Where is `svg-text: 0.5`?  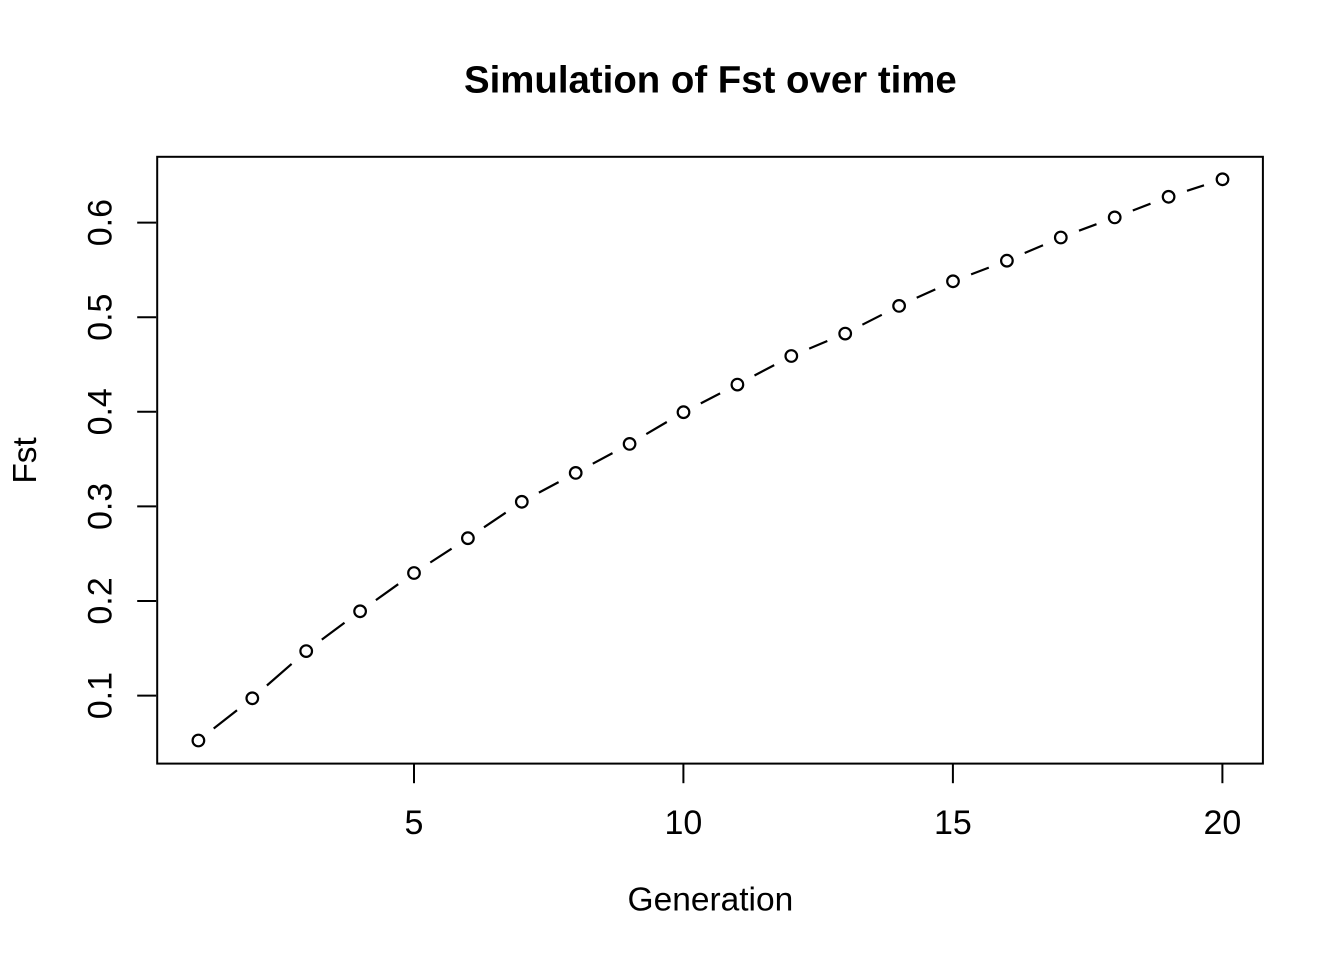
svg-text: 0.5 is located at coordinates (100, 317).